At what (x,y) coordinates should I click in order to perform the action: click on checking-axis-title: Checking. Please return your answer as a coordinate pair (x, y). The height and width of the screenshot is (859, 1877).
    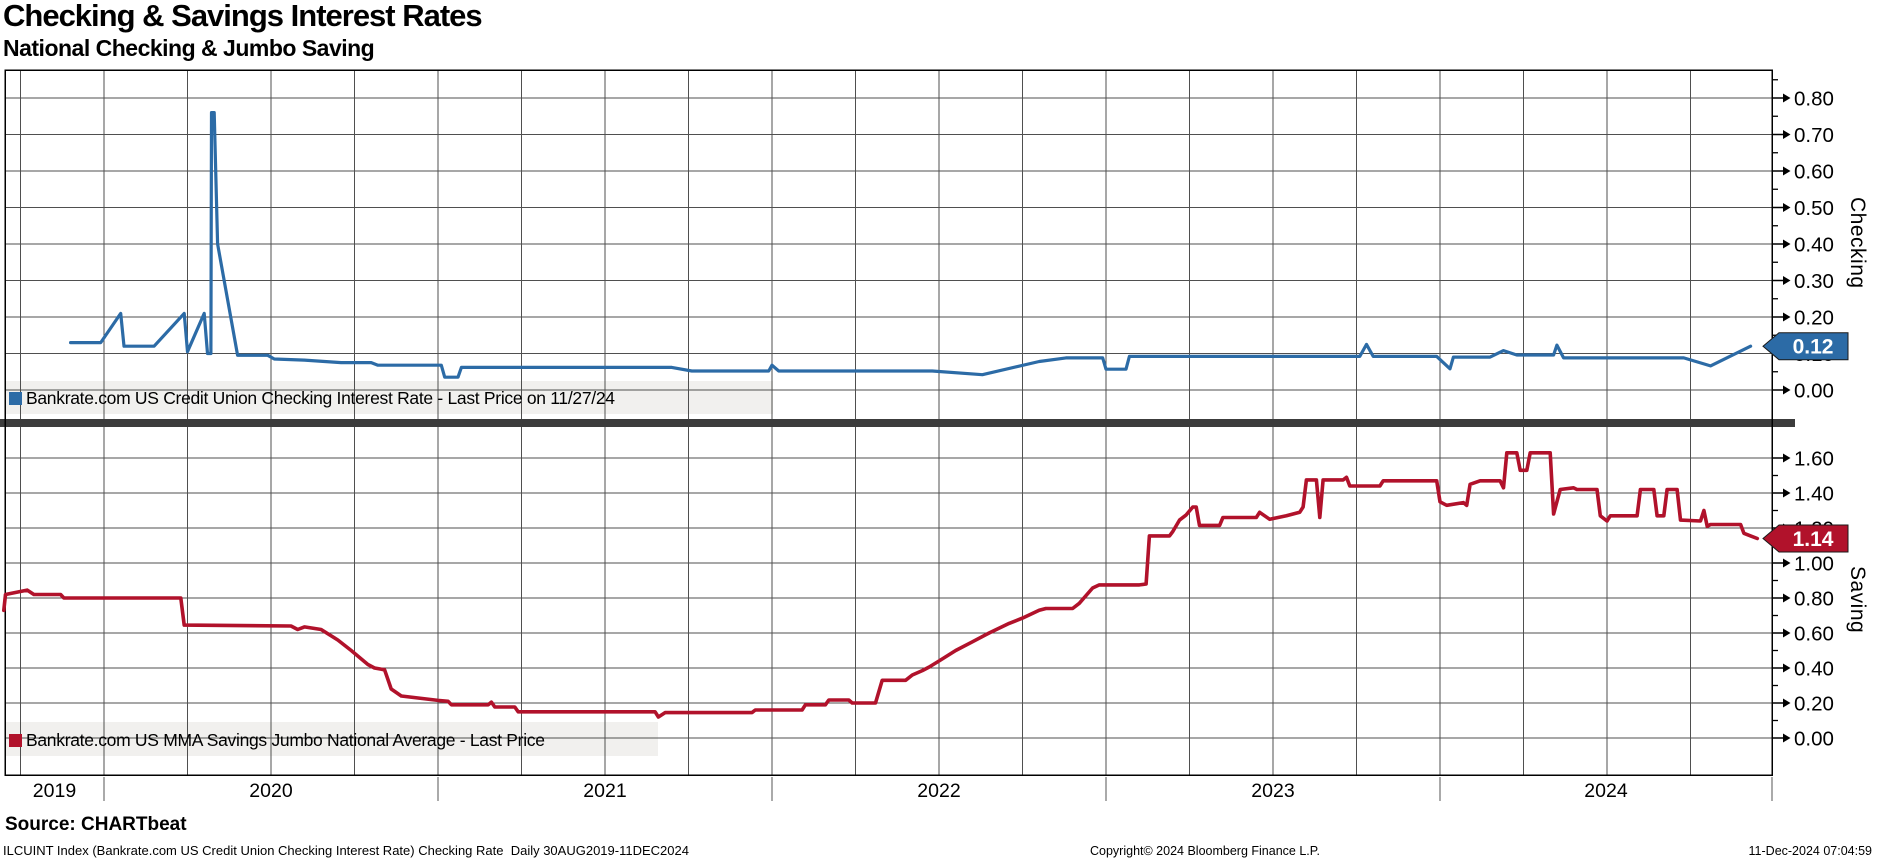
    Looking at the image, I should click on (1857, 243).